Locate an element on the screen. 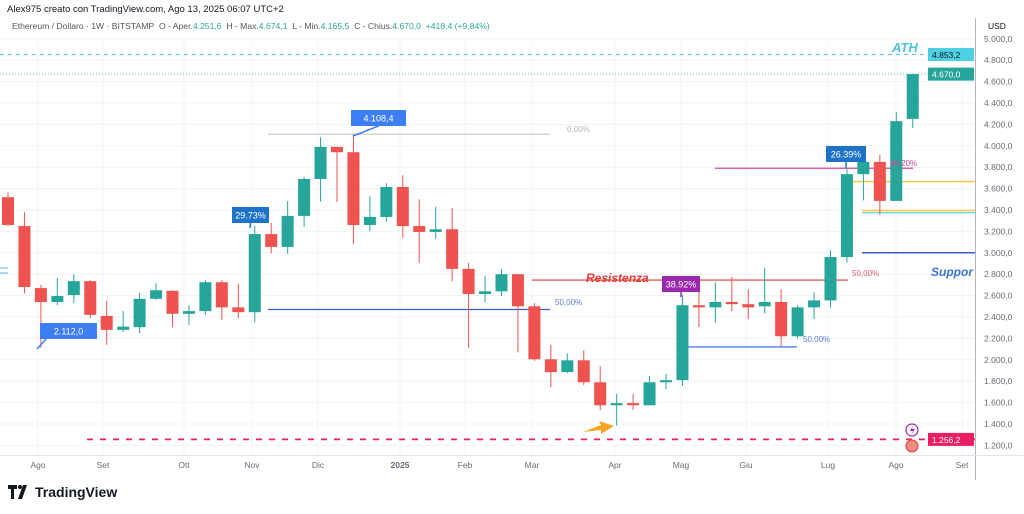 Image resolution: width=1024 pixels, height=514 pixels. x-tick-label: Lug is located at coordinates (828, 465).